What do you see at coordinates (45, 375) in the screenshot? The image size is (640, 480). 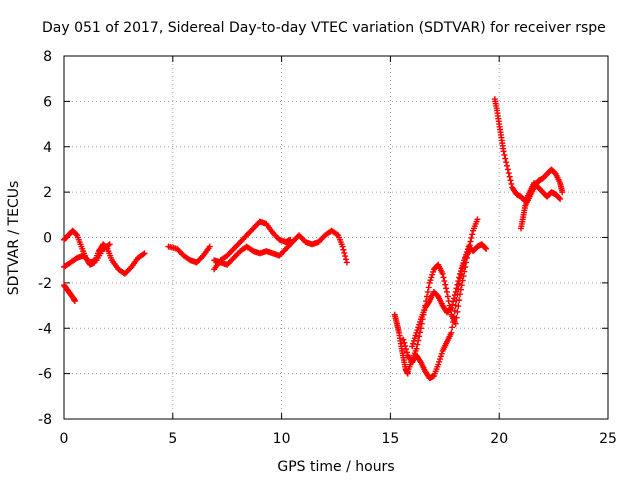 I see `y-tick-label: -6` at bounding box center [45, 375].